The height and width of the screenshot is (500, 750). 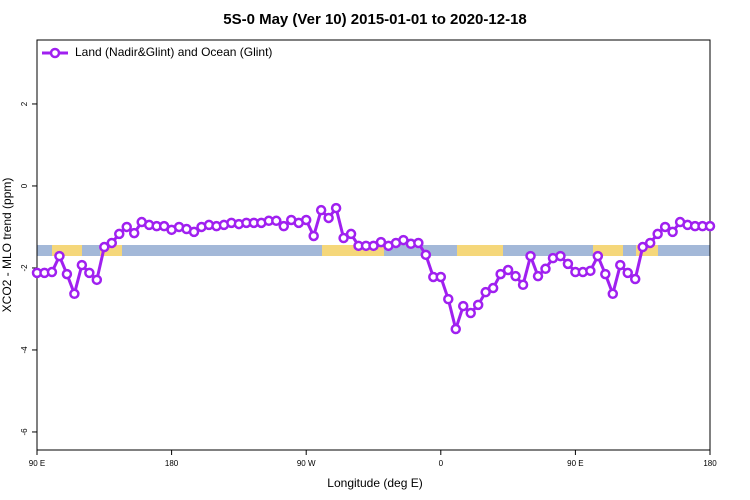 What do you see at coordinates (306, 463) in the screenshot?
I see `x-tick-label: 90 W` at bounding box center [306, 463].